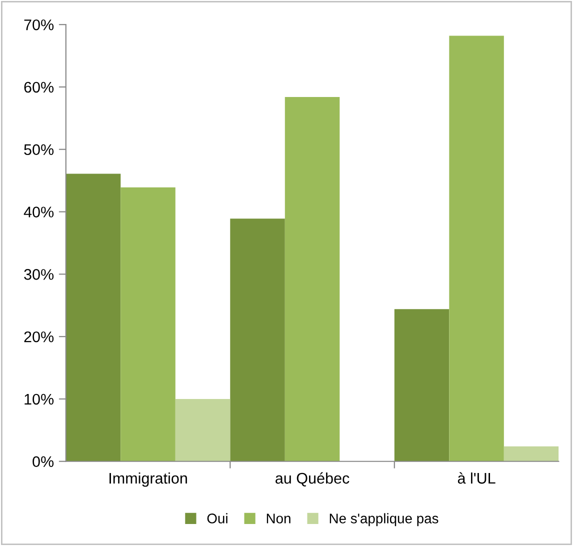 The height and width of the screenshot is (546, 573). What do you see at coordinates (39, 274) in the screenshot?
I see `y-tick-label: 30%` at bounding box center [39, 274].